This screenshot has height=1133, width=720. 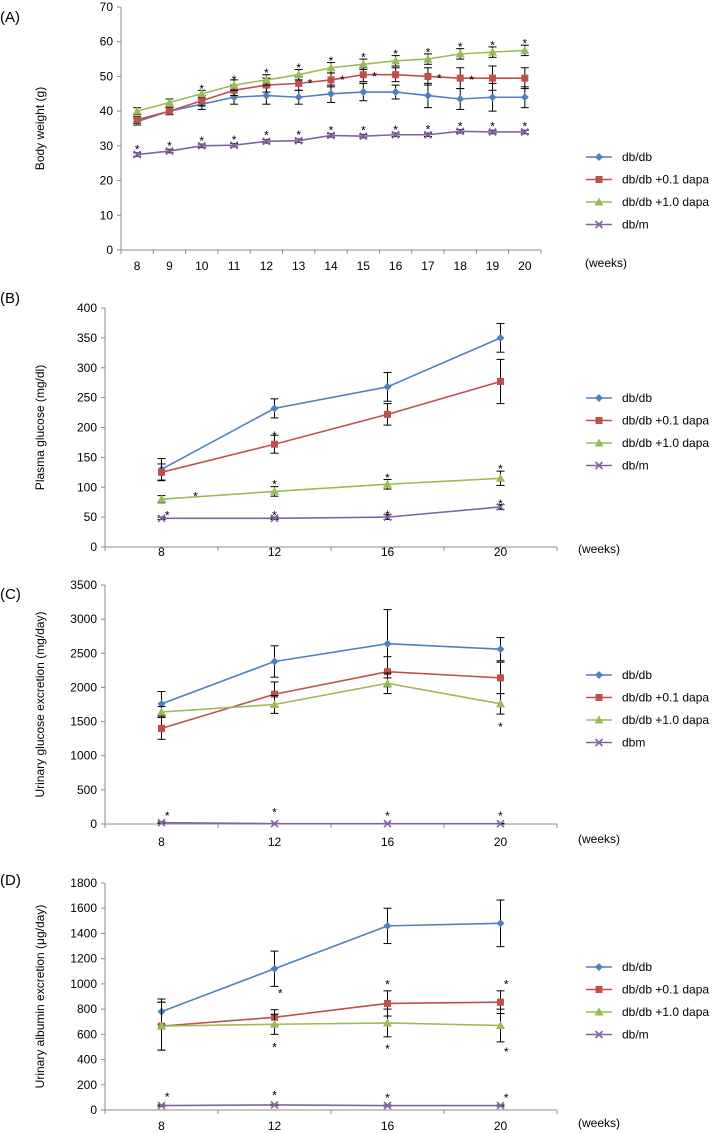 What do you see at coordinates (87, 398) in the screenshot?
I see `y-tick-label: 250` at bounding box center [87, 398].